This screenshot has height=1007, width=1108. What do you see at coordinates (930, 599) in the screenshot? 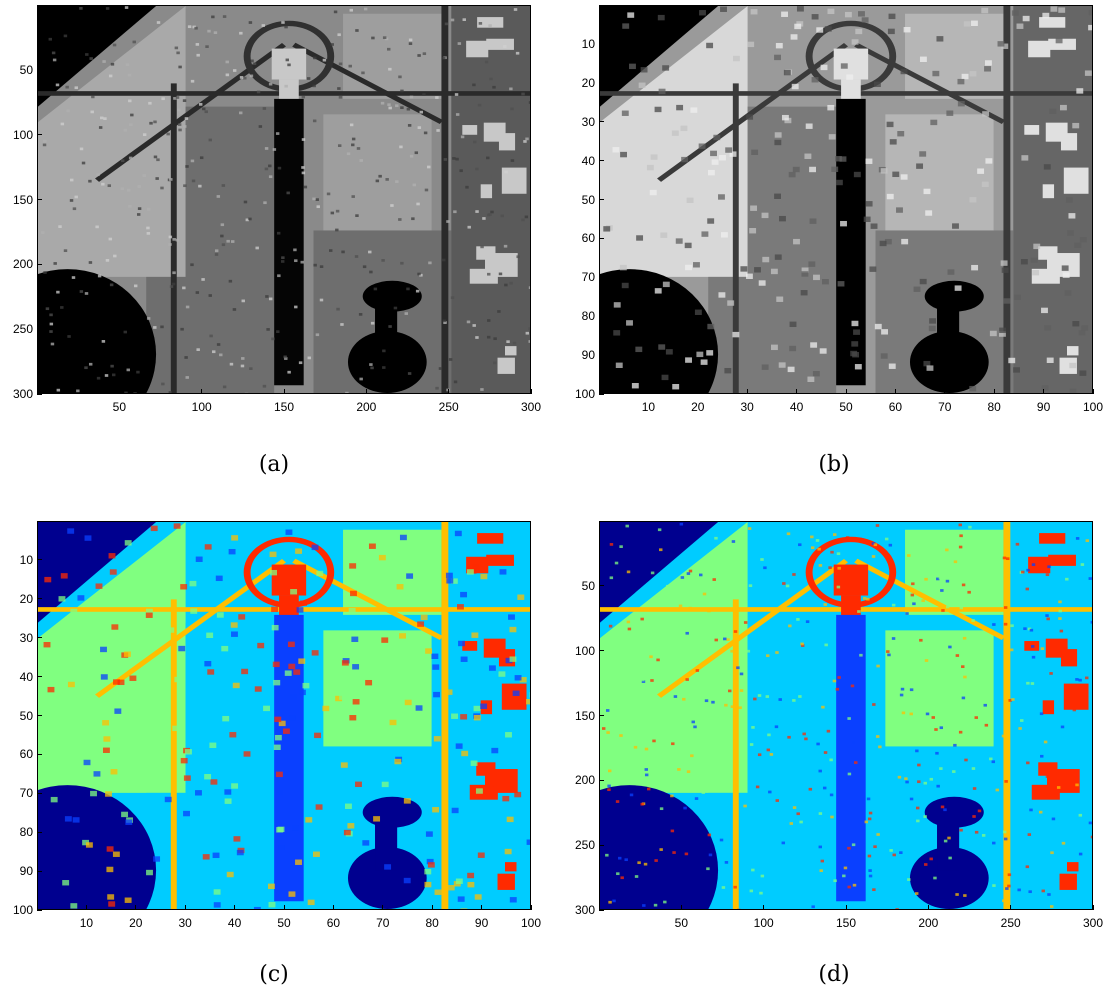
I see `road-diagonal-right` at bounding box center [930, 599].